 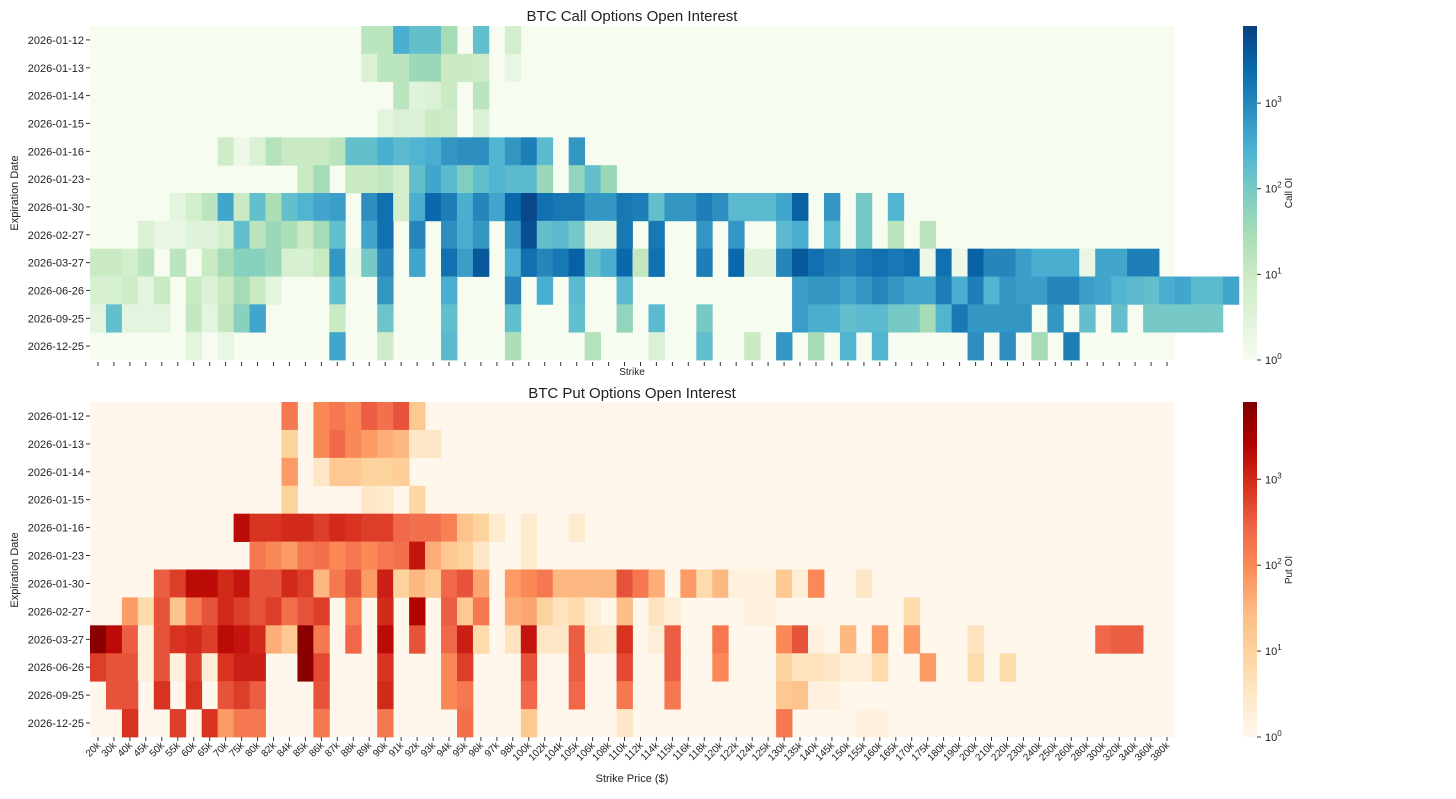 I want to click on call-x-axis-label: Strike, so click(x=632, y=372).